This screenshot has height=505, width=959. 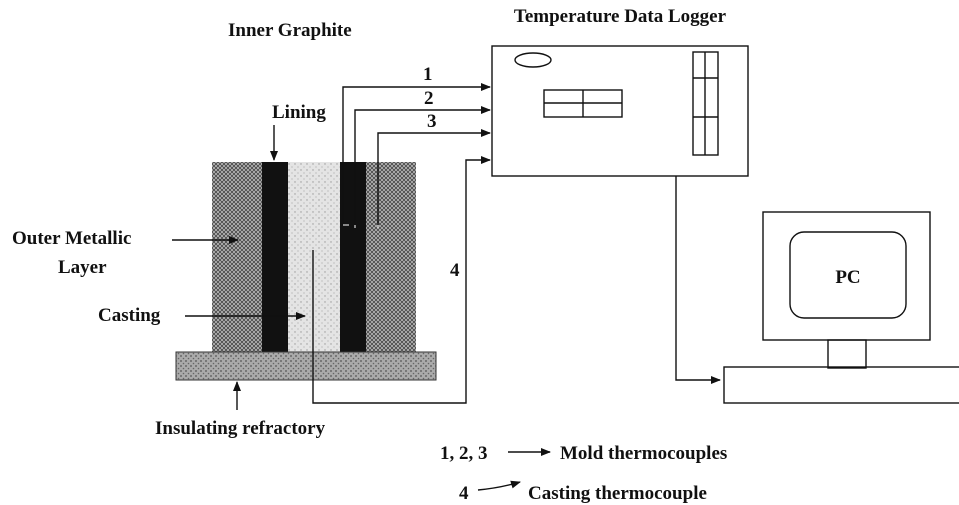 What do you see at coordinates (82, 267) in the screenshot?
I see `label: Layer` at bounding box center [82, 267].